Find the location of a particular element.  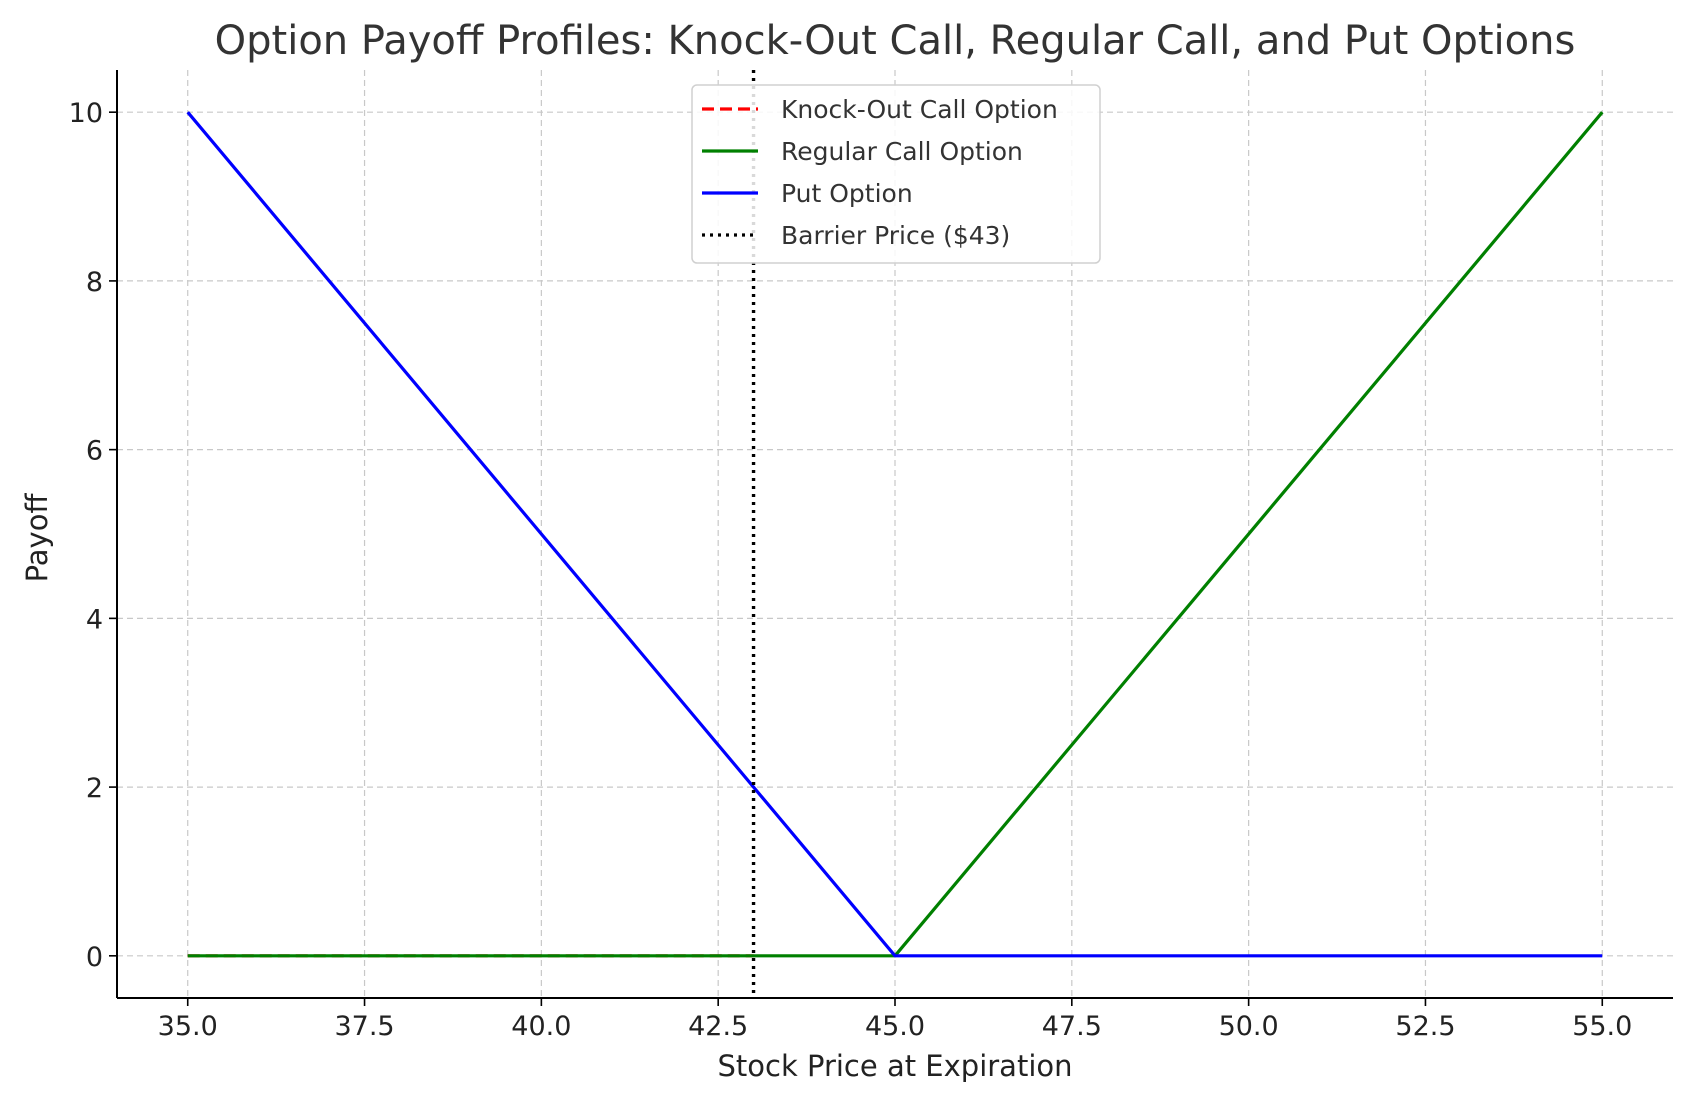

legend-label-3: Barrier Price ($43) is located at coordinates (895, 235).